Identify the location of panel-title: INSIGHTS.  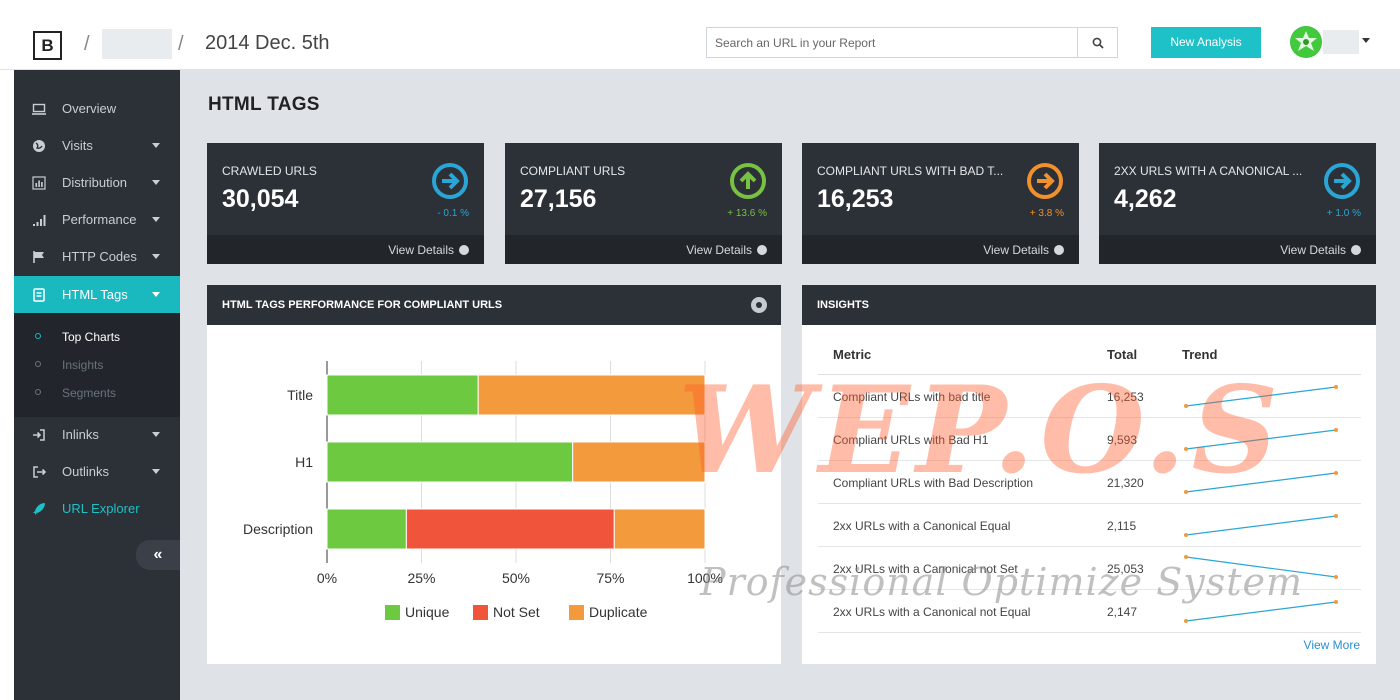
(843, 305).